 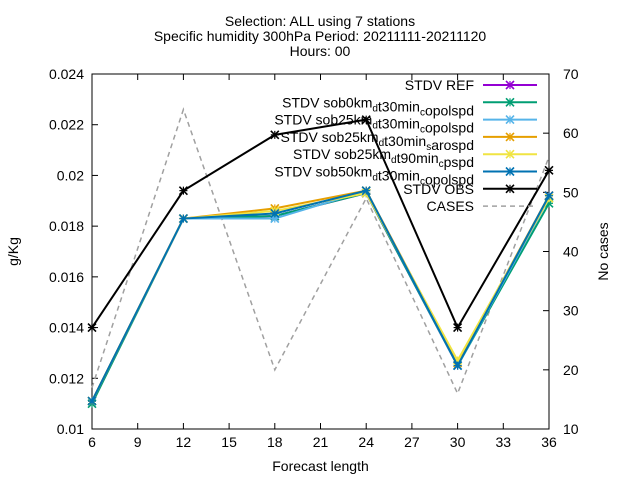 What do you see at coordinates (438, 189) in the screenshot?
I see `legend-label: STDV OBS` at bounding box center [438, 189].